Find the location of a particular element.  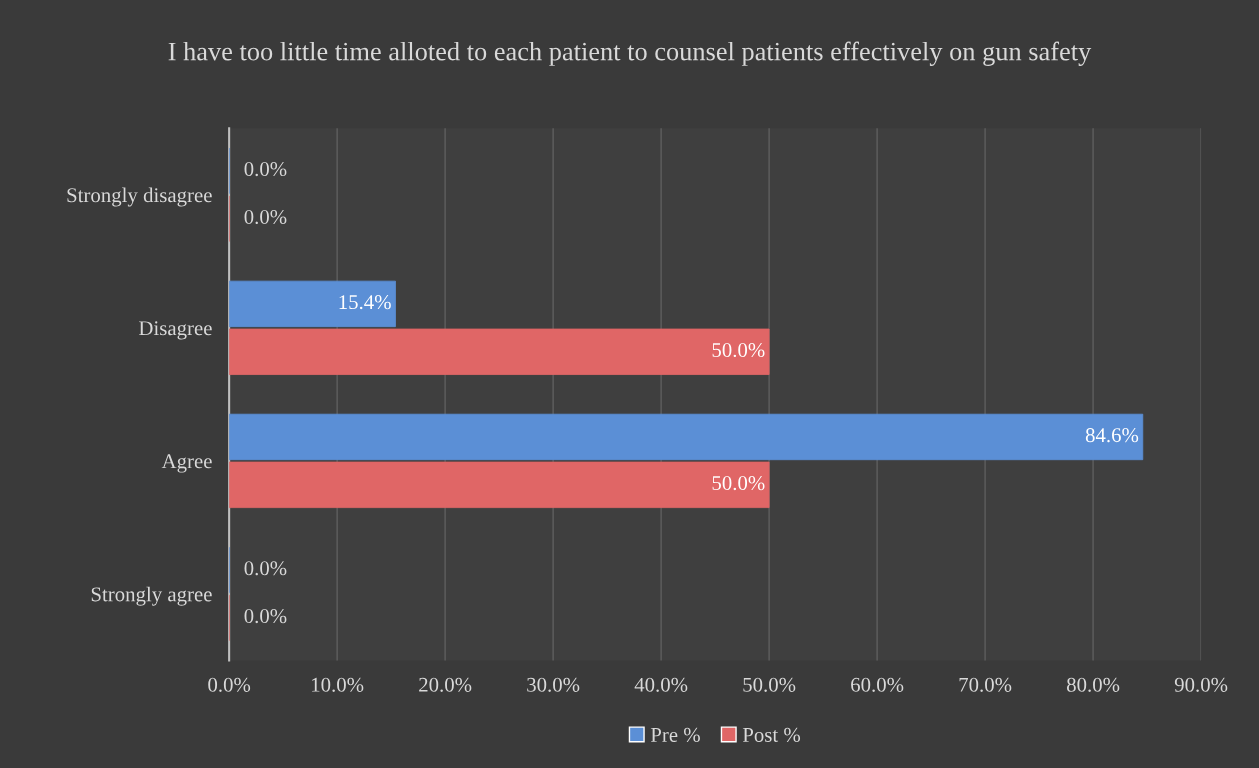

y-tick-label: Agree is located at coordinates (186, 463).